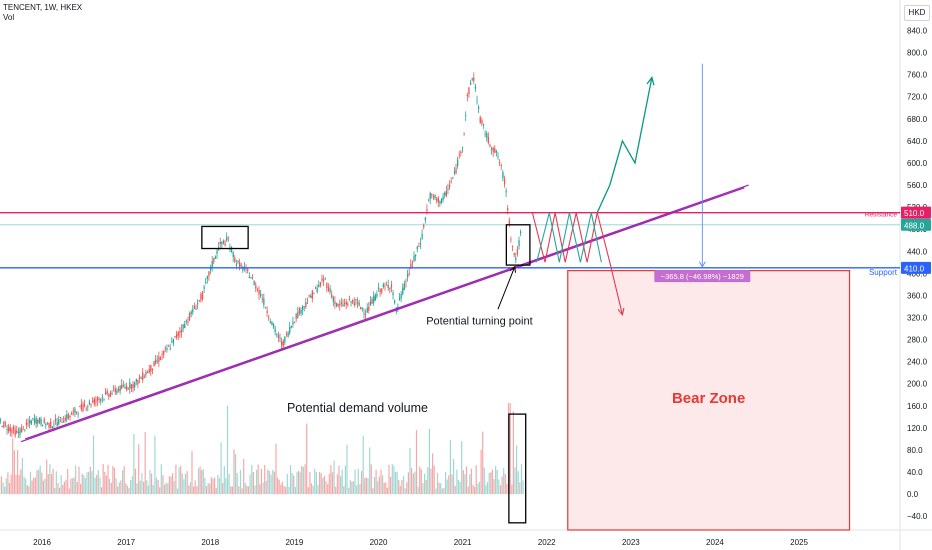 This screenshot has width=932, height=550. What do you see at coordinates (650, 80) in the screenshot?
I see `bull-arrowhead` at bounding box center [650, 80].